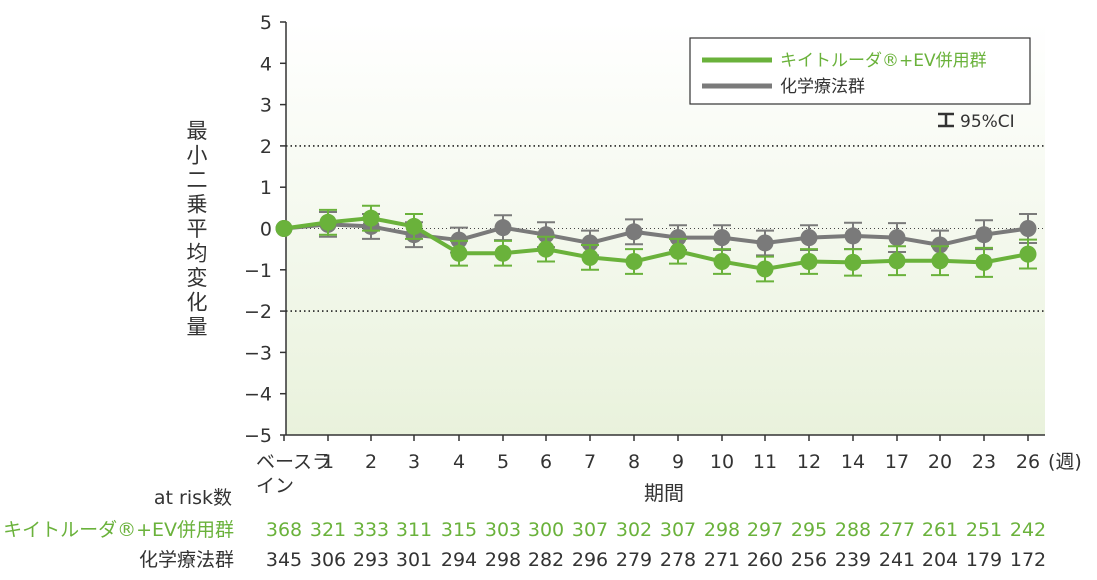  What do you see at coordinates (197, 205) in the screenshot?
I see `y-axis-label-char: 乗` at bounding box center [197, 205].